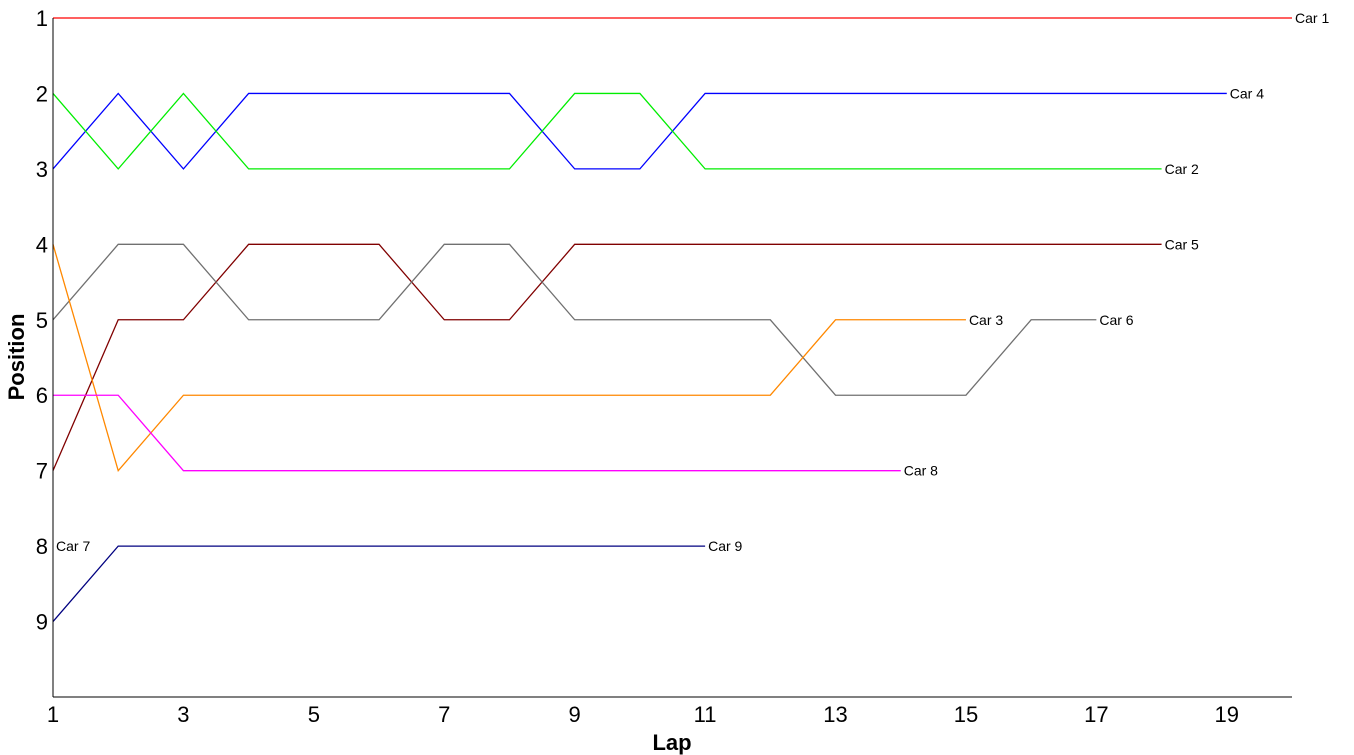  I want to click on series-label-car-4: Car 4, so click(1247, 93).